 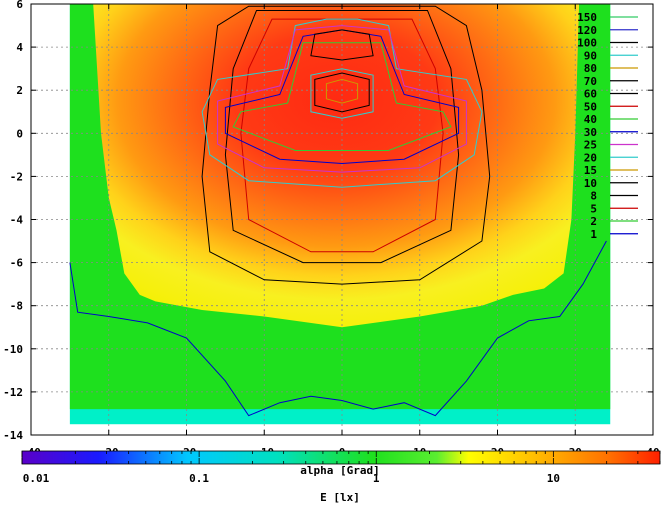 I want to click on legend-label: 20, so click(x=590, y=157).